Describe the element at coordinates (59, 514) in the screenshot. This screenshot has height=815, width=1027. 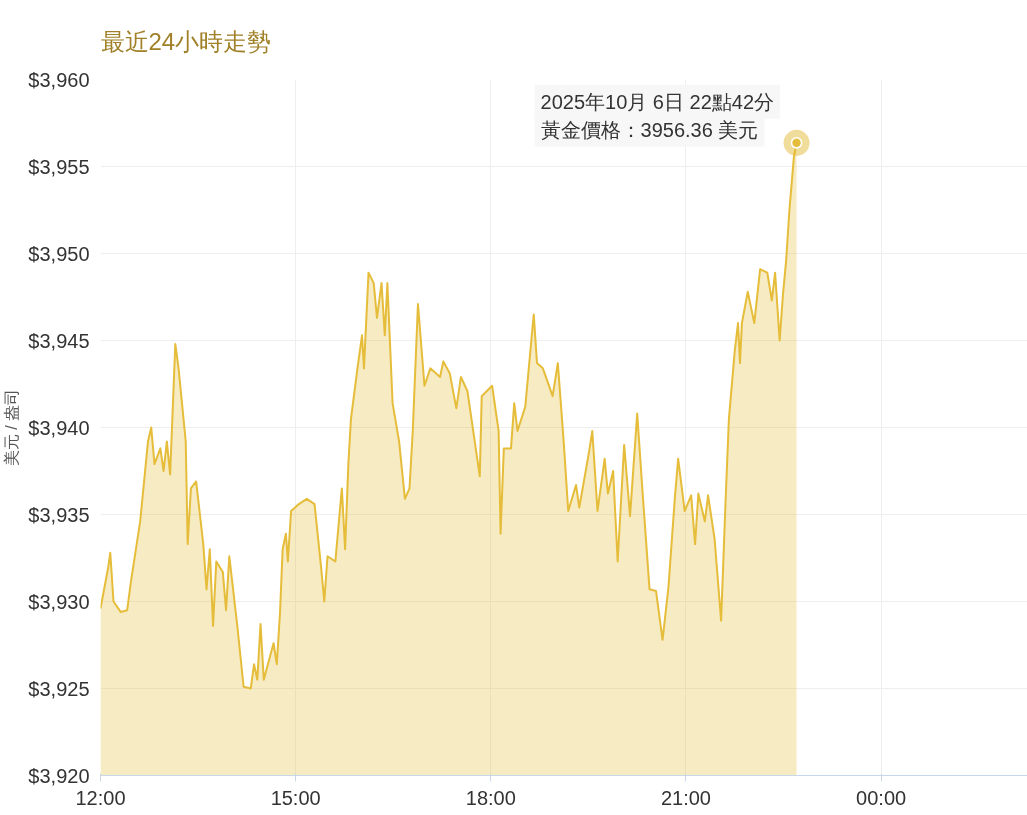
I see `y-tick-label: $3,935` at that location.